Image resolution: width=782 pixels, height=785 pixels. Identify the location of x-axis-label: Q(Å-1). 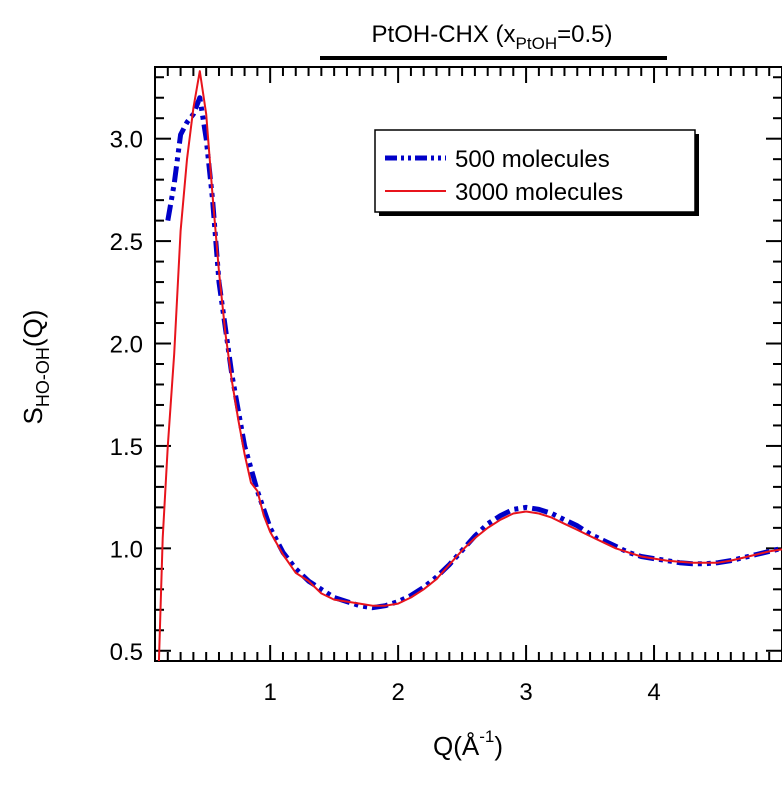
(468, 744).